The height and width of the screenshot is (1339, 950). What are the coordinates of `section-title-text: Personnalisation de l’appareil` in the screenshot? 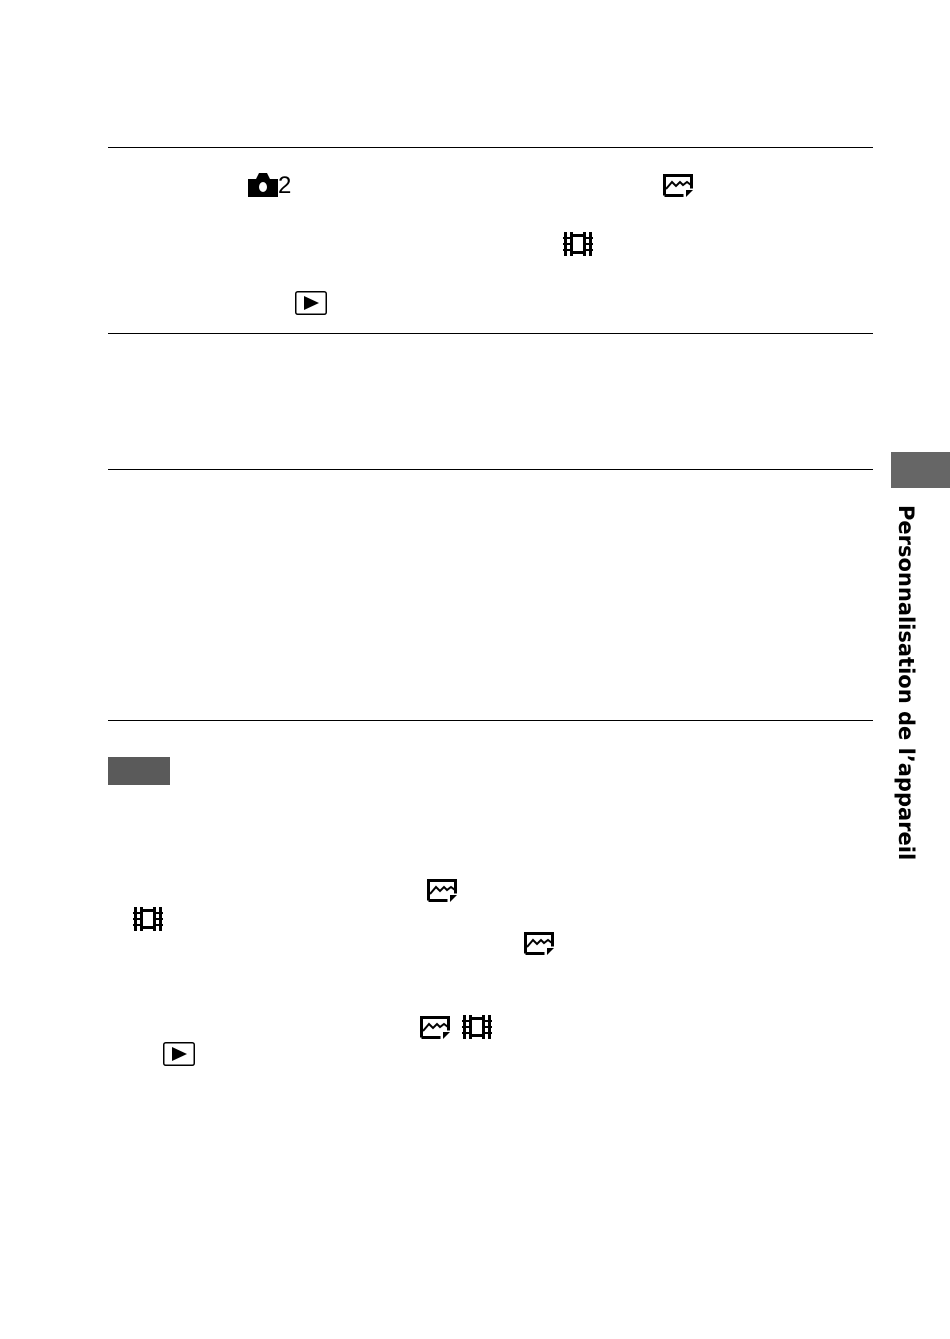 It's located at (906, 683).